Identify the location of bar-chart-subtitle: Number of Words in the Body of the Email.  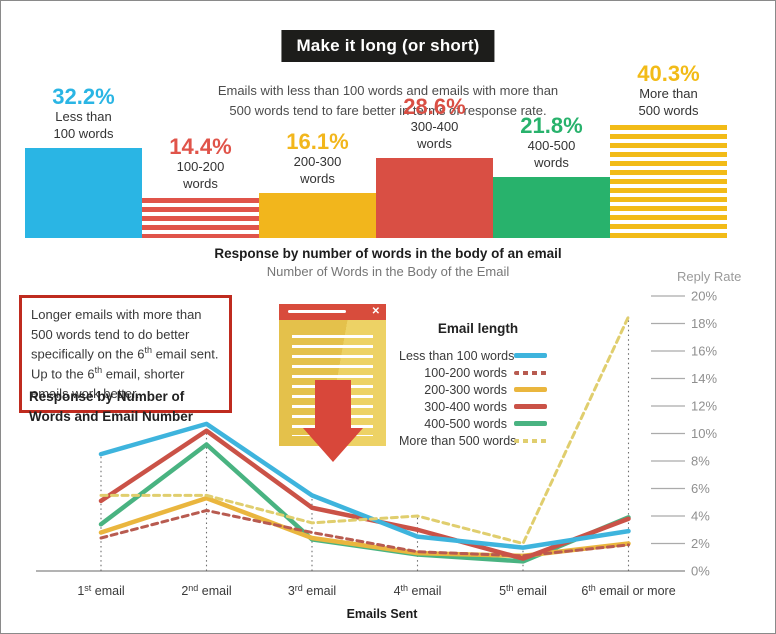
(388, 271).